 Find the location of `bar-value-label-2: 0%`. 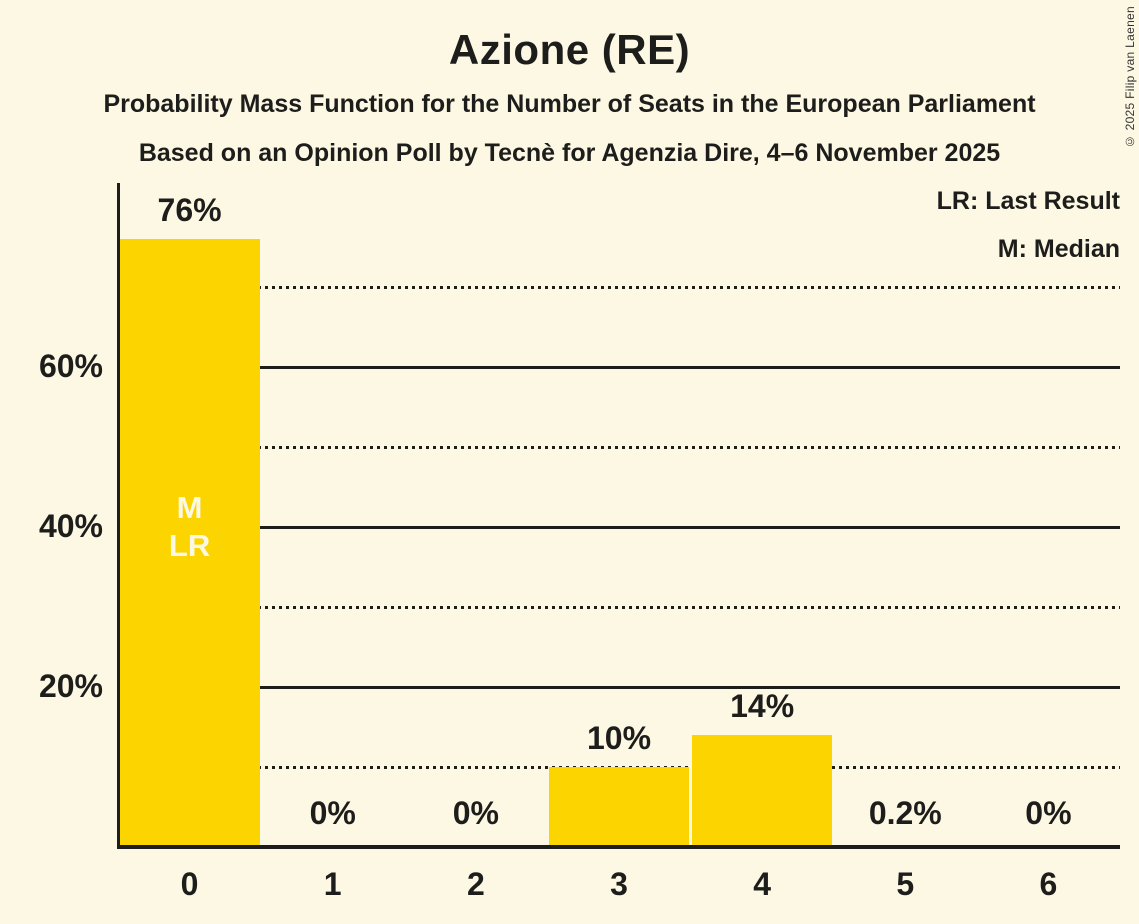

bar-value-label-2: 0% is located at coordinates (475, 813).